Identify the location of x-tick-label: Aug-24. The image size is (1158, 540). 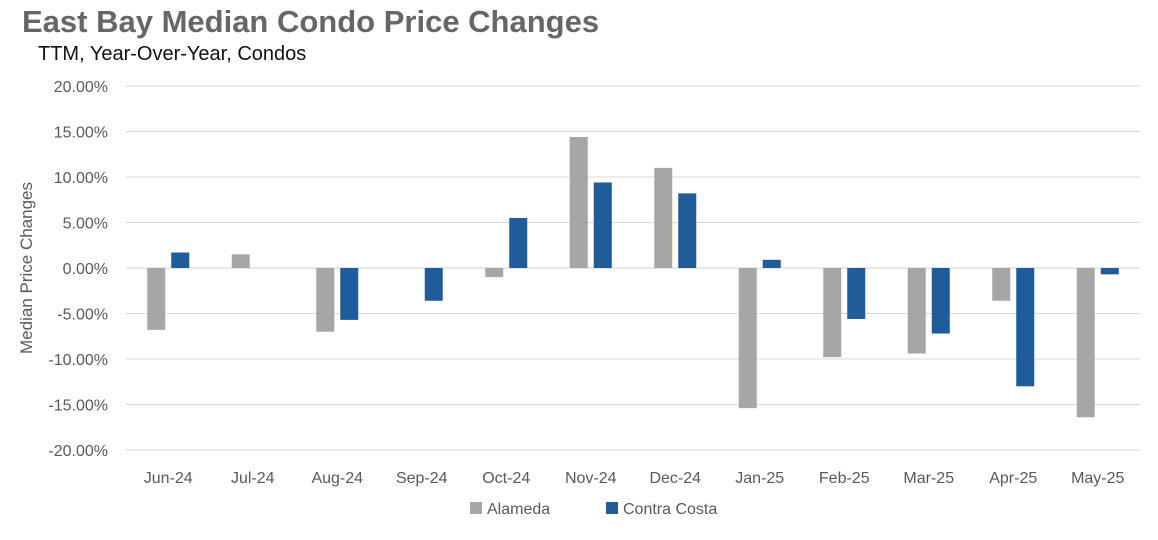
(337, 478).